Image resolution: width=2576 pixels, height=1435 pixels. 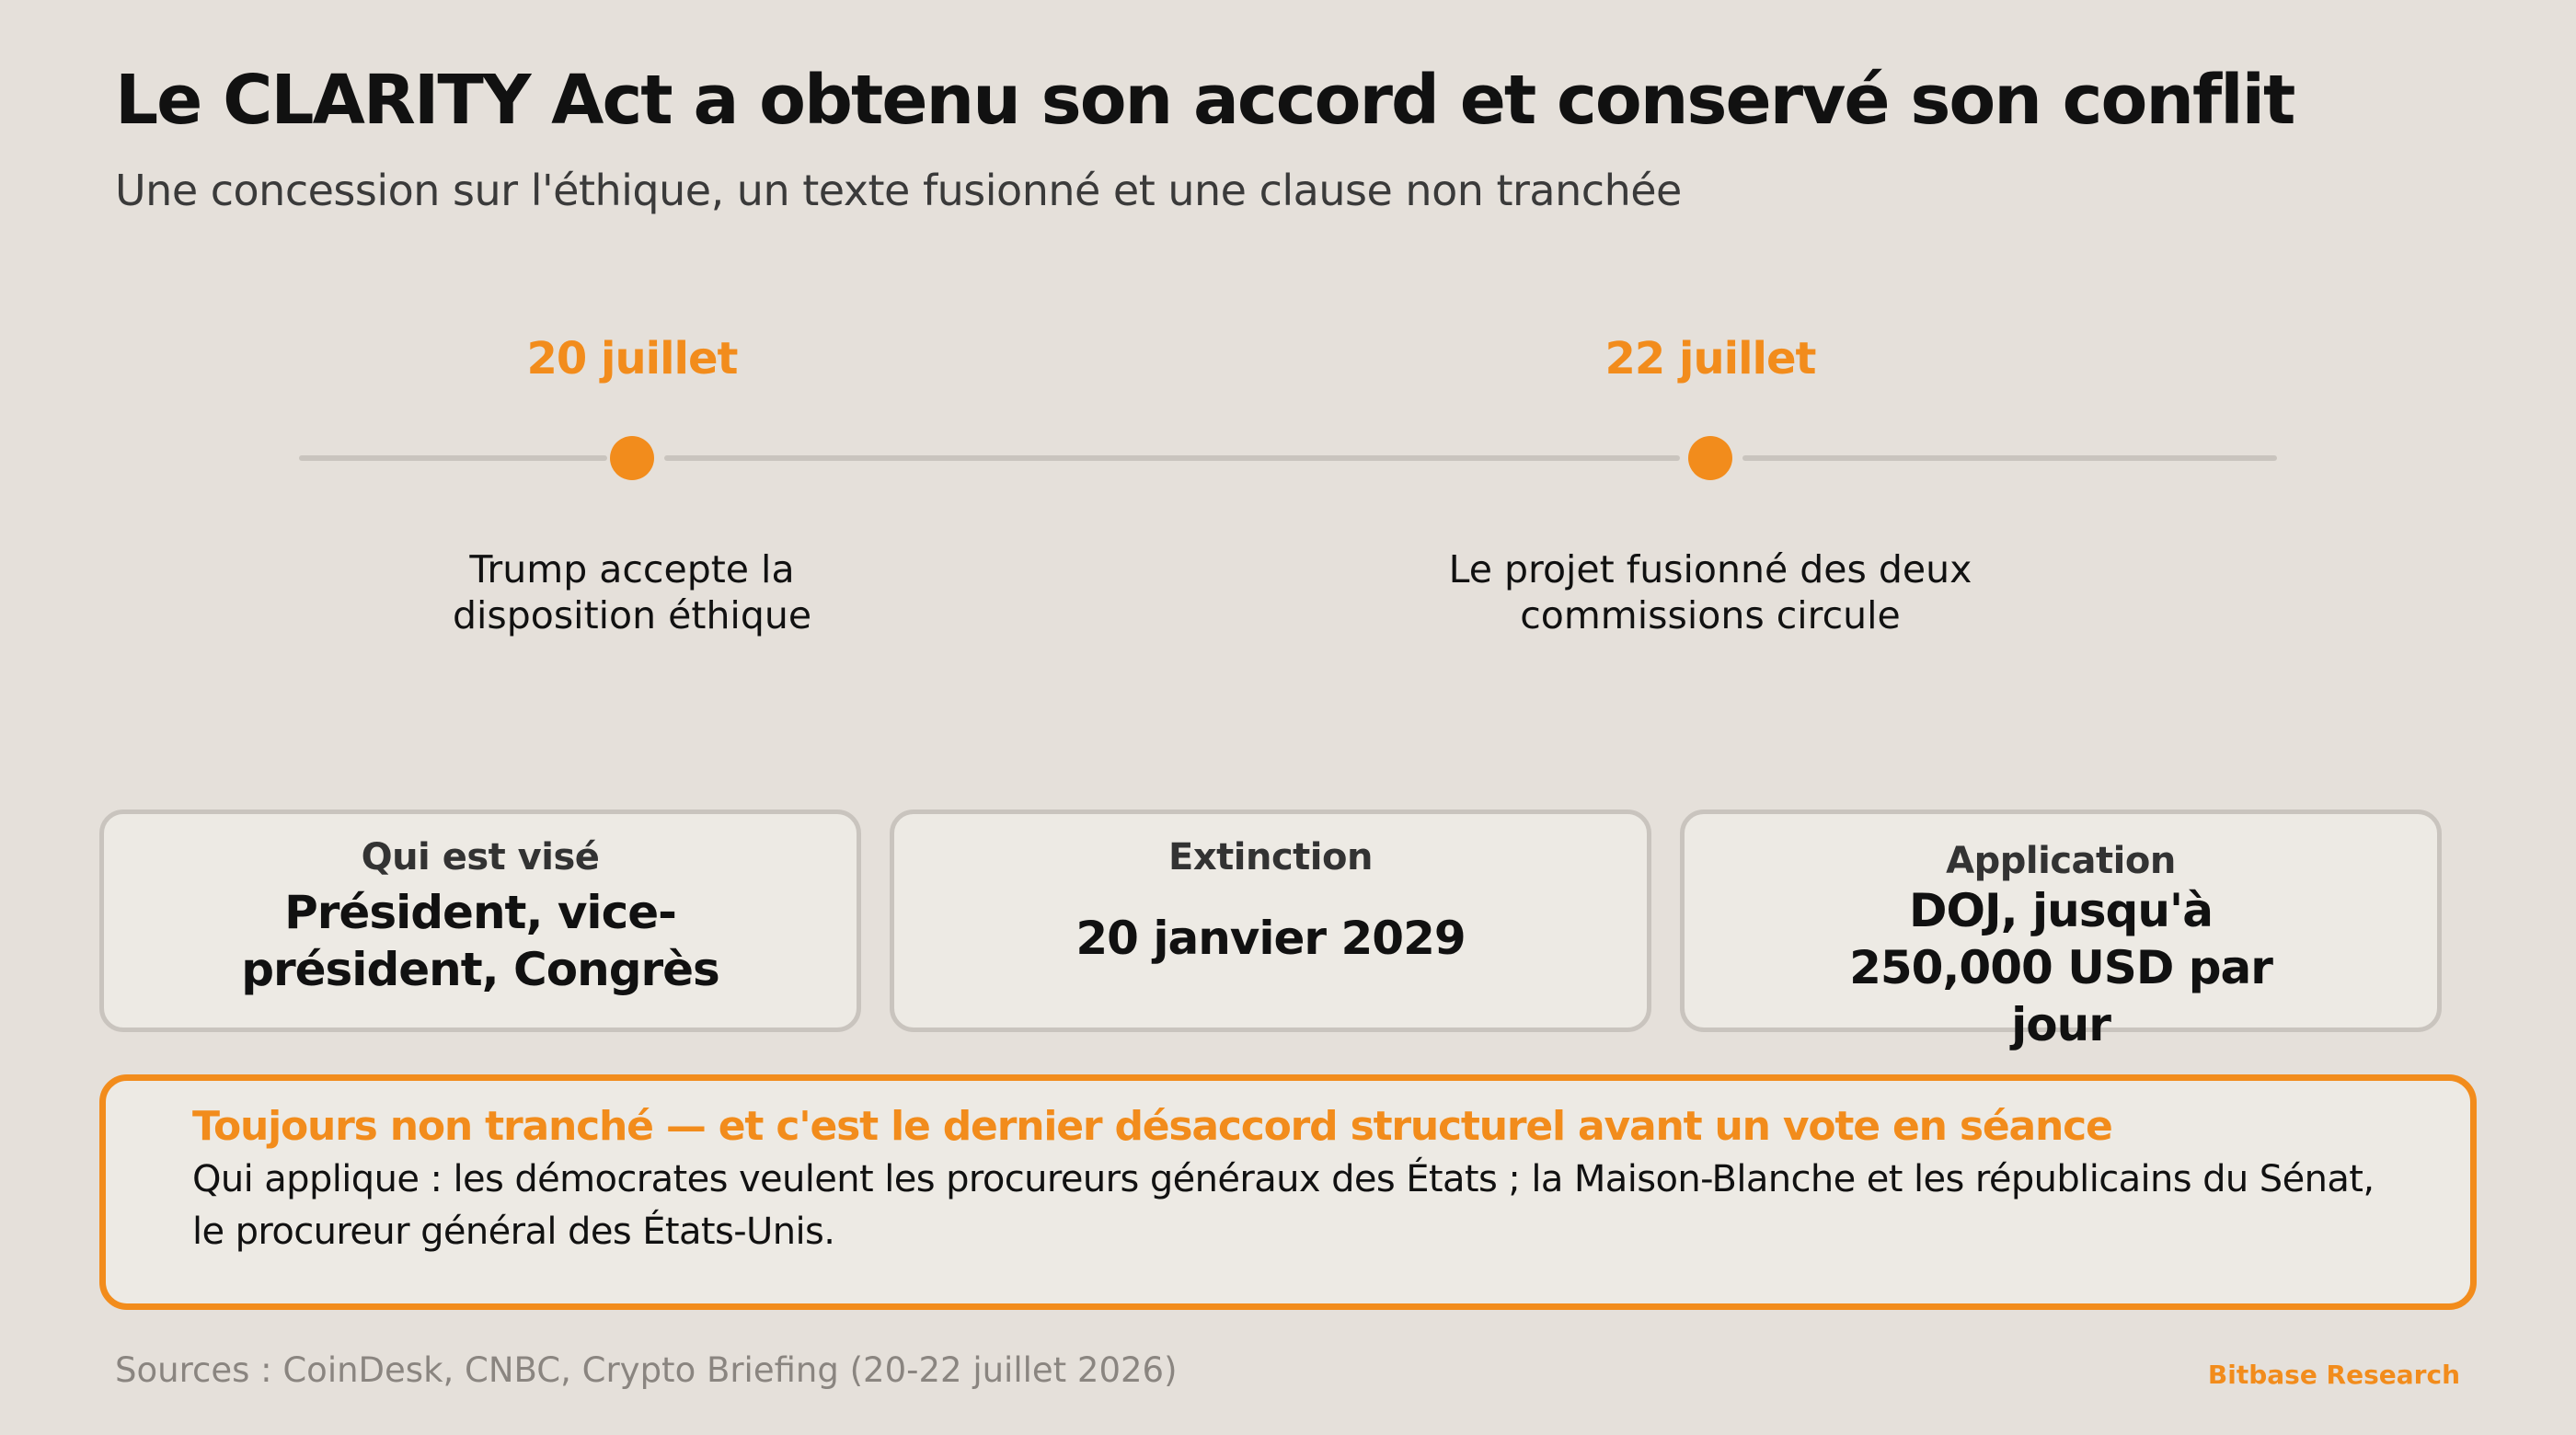 I want to click on info-card-expiration: Extinction 20 janvier 2029, so click(x=1270, y=920).